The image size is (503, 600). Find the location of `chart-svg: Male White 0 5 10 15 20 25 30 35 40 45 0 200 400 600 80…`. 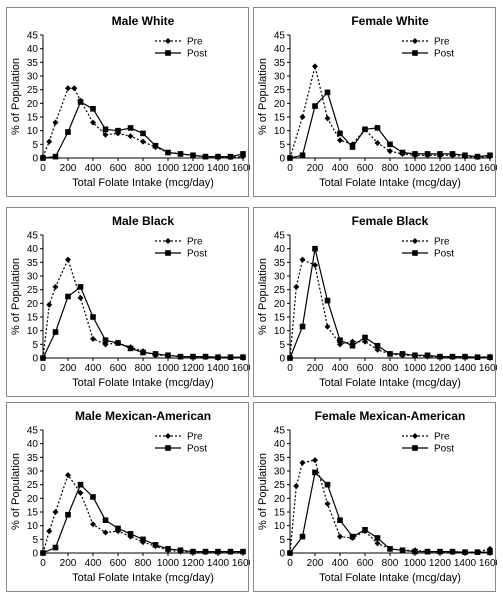

chart-svg: Male White 0 5 10 15 20 25 30 35 40 45 0 200 400 600 80… is located at coordinates (130, 101).